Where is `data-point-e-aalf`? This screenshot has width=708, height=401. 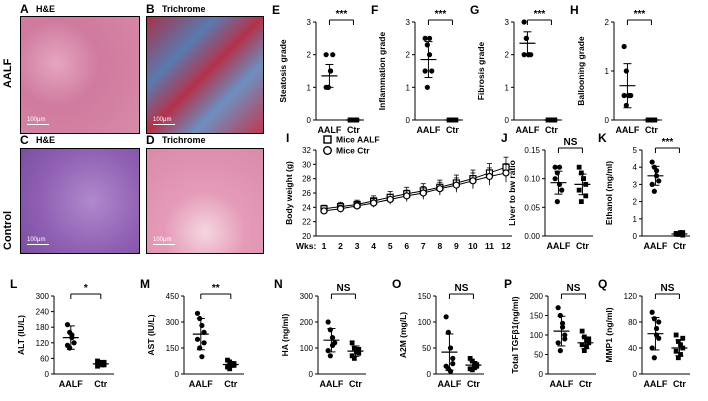
data-point-e-aalf is located at coordinates (326, 55).